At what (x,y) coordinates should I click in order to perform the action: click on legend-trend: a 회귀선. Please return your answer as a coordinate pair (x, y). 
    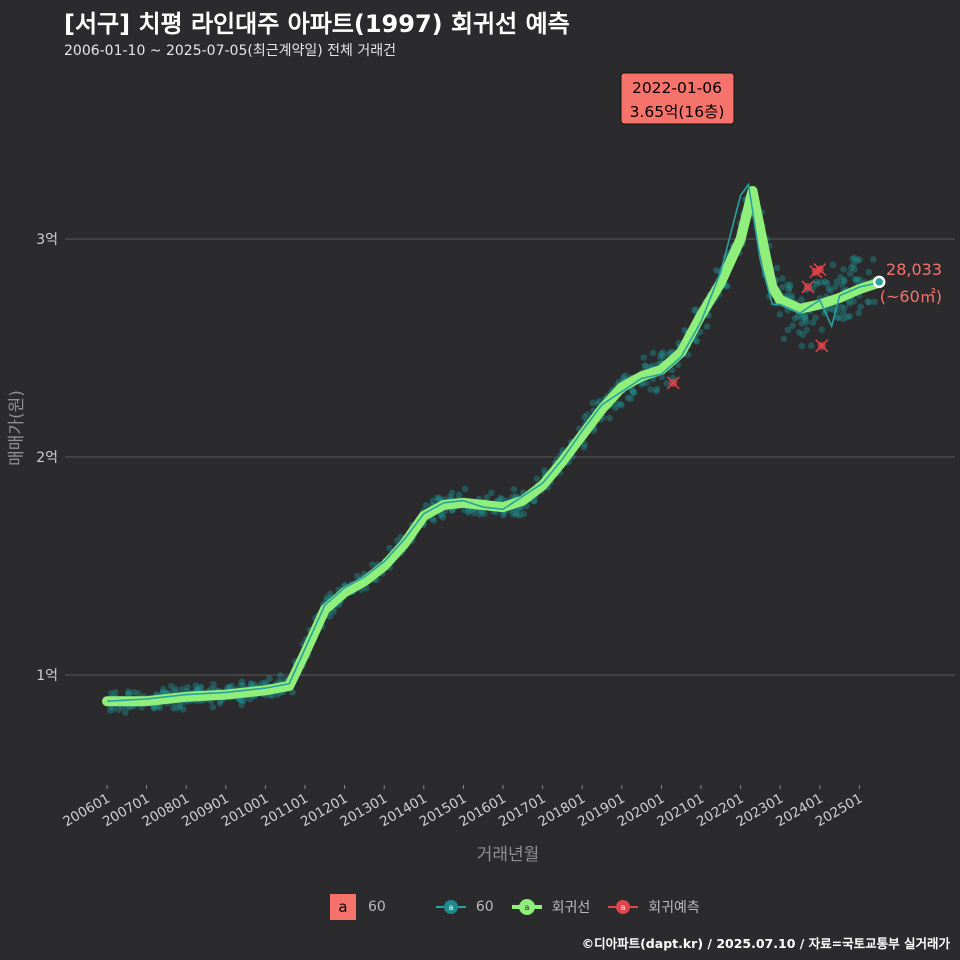
    Looking at the image, I should click on (551, 907).